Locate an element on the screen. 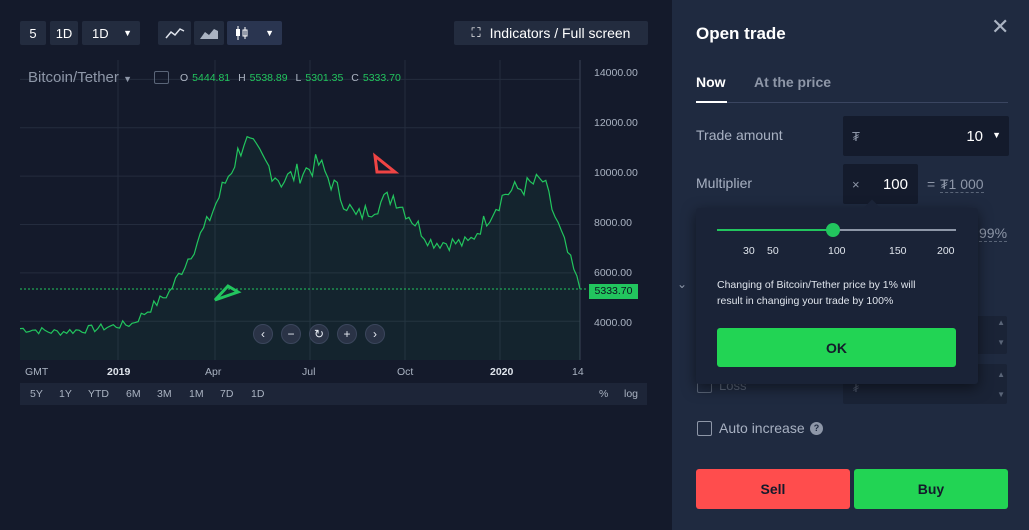 The width and height of the screenshot is (1029, 530). indicators-label: Indicators / Full screen is located at coordinates (560, 33).